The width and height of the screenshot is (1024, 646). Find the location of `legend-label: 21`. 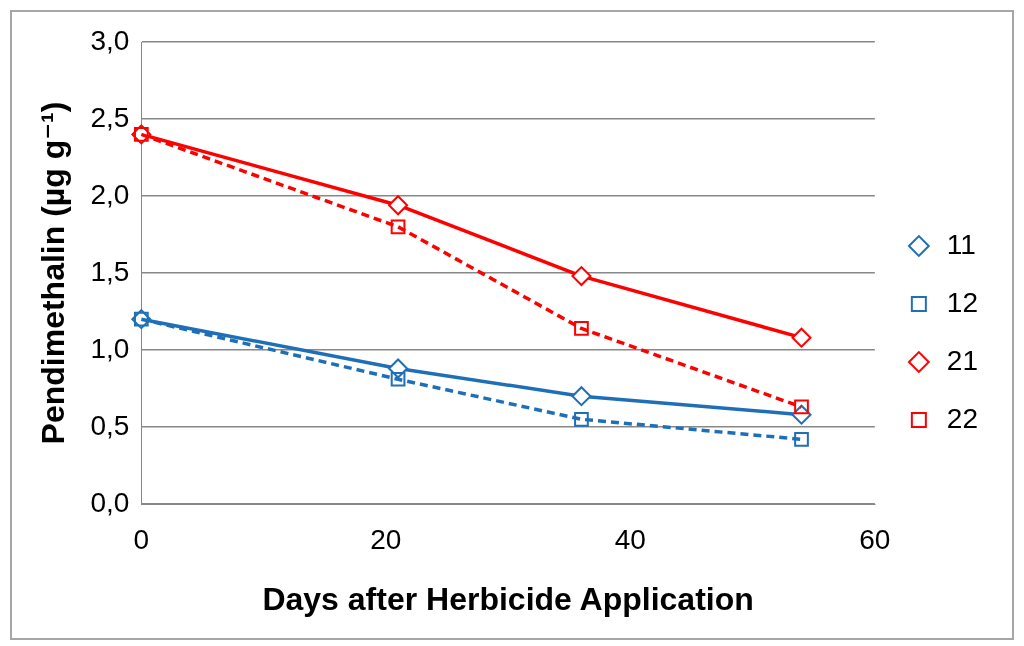

legend-label: 21 is located at coordinates (962, 360).